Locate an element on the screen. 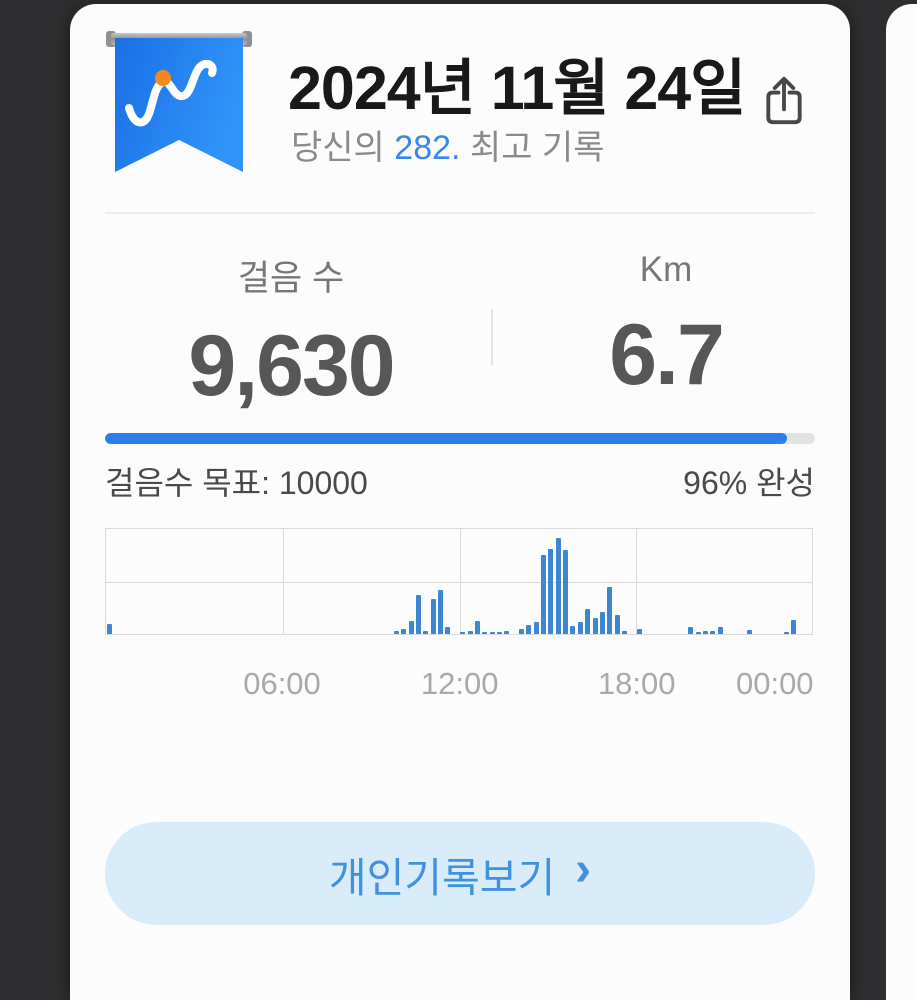  progress-fill is located at coordinates (446, 438).